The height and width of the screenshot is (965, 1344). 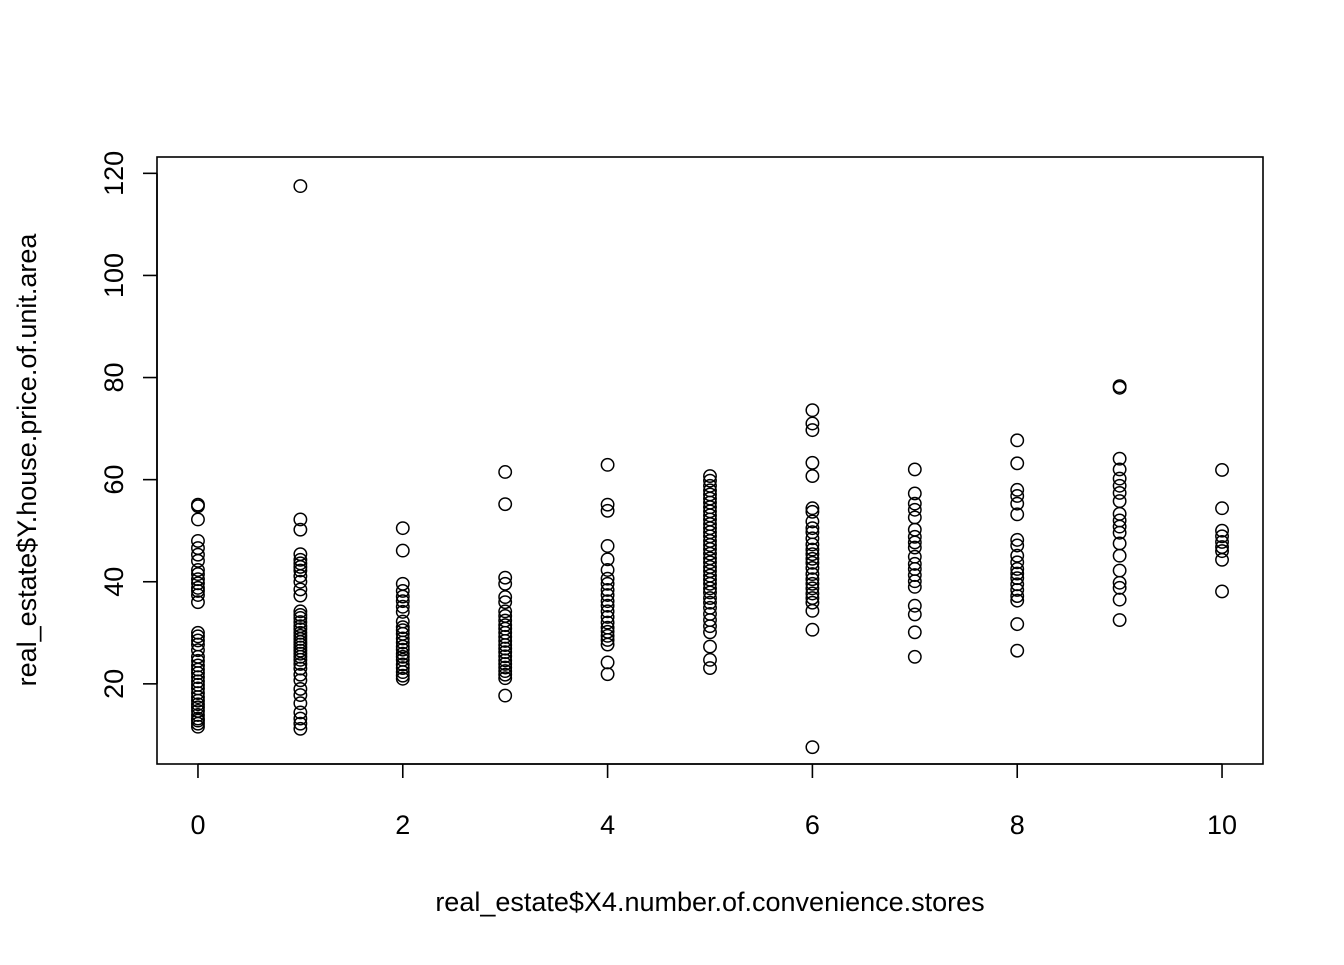 What do you see at coordinates (114, 684) in the screenshot?
I see `y-tick-label: 20` at bounding box center [114, 684].